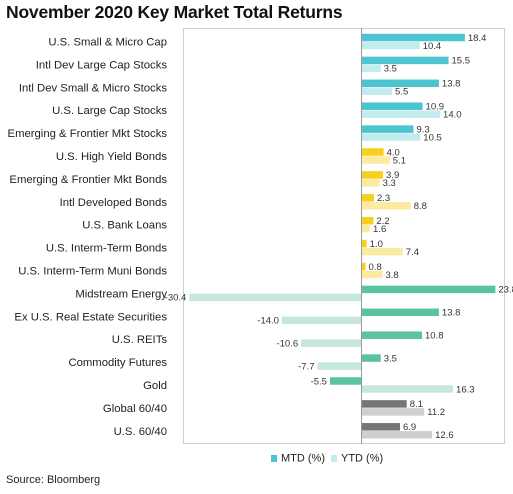 This screenshot has width=513, height=494. What do you see at coordinates (390, 358) in the screenshot?
I see `mtd-value-label-14: 3.5` at bounding box center [390, 358].